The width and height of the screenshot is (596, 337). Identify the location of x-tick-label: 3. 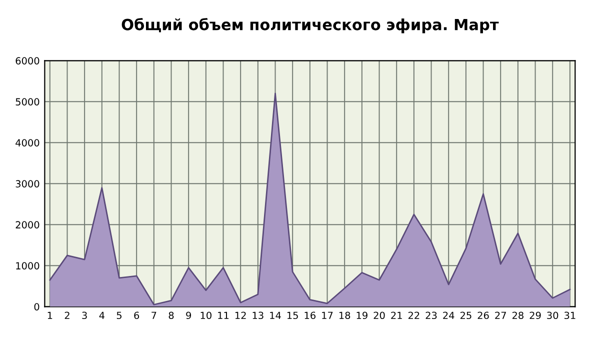
(84, 316).